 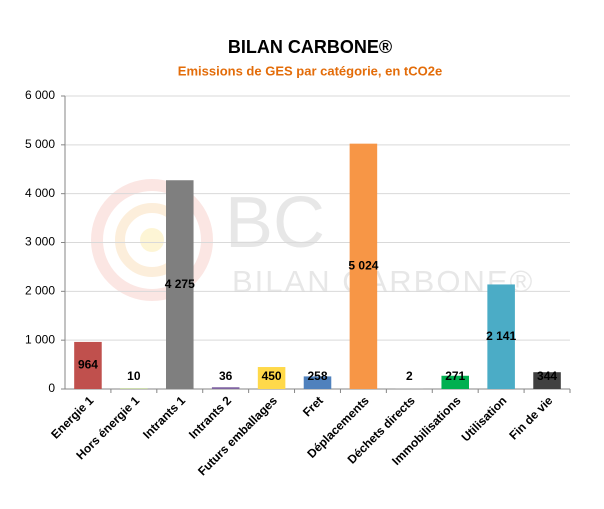 I want to click on data-label: 964, so click(x=88, y=365).